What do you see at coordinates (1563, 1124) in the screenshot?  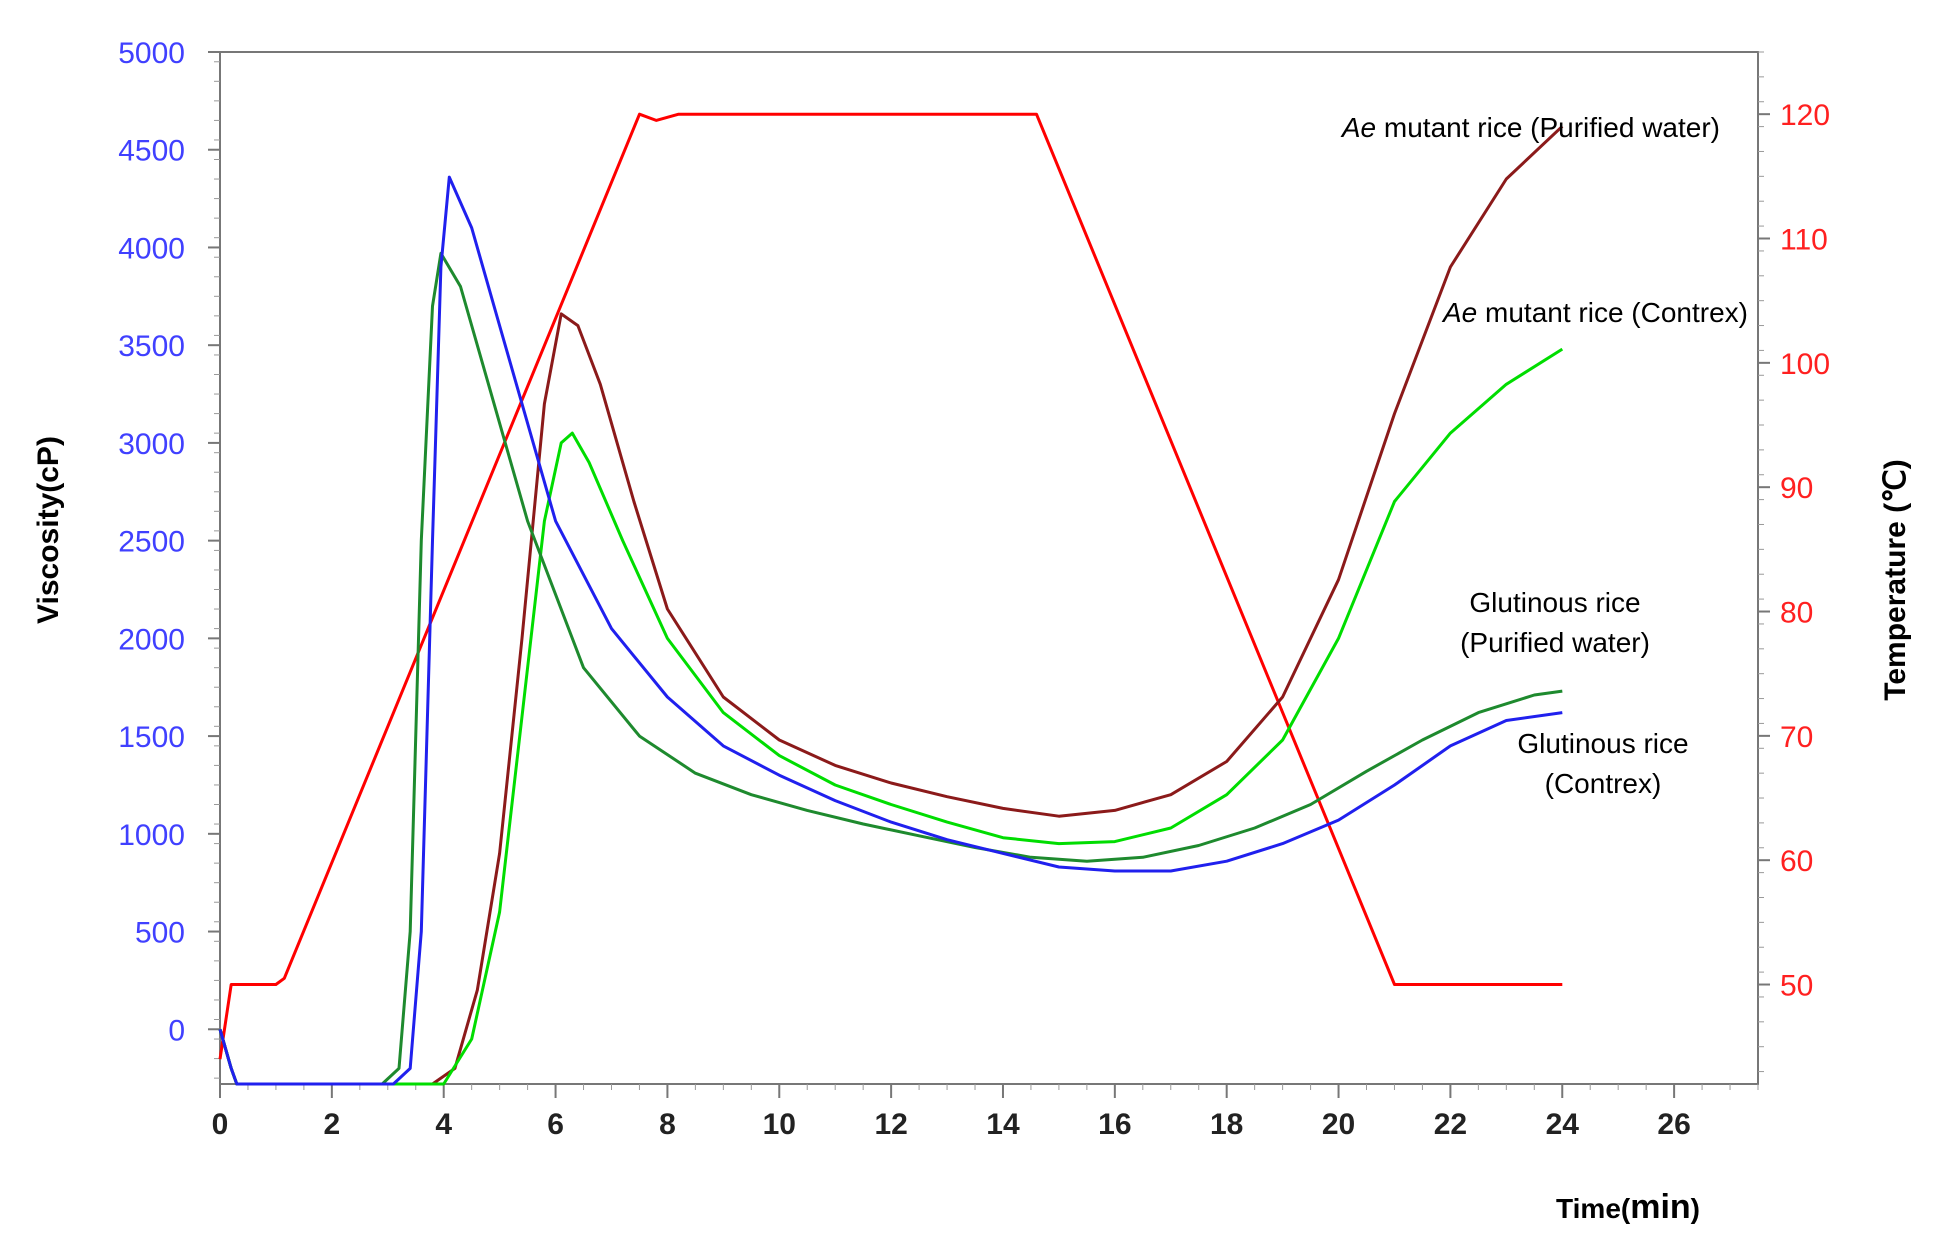 I see `x-tick-label: 24` at bounding box center [1563, 1124].